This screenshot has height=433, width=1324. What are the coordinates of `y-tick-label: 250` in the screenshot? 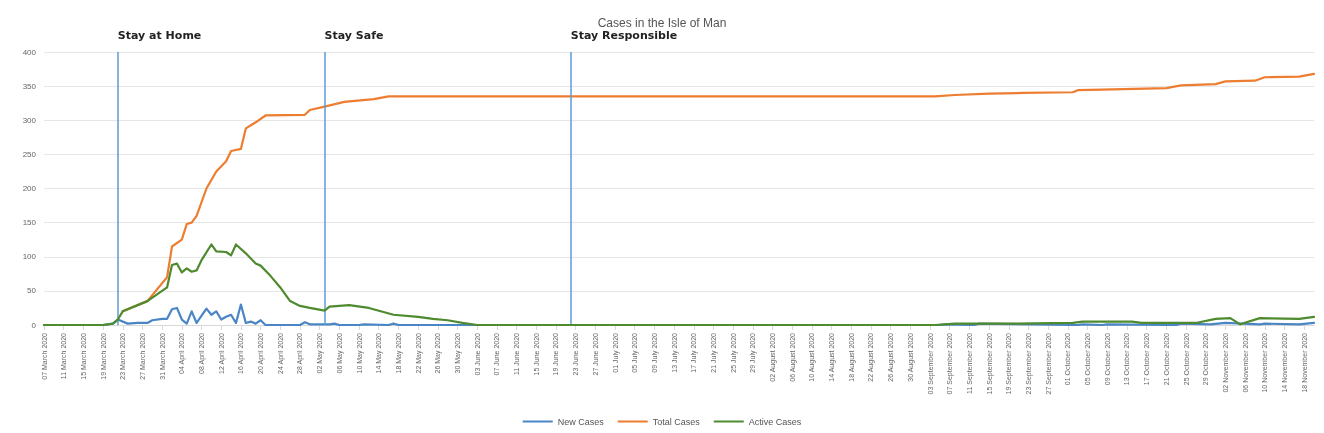 It's located at (29, 154).